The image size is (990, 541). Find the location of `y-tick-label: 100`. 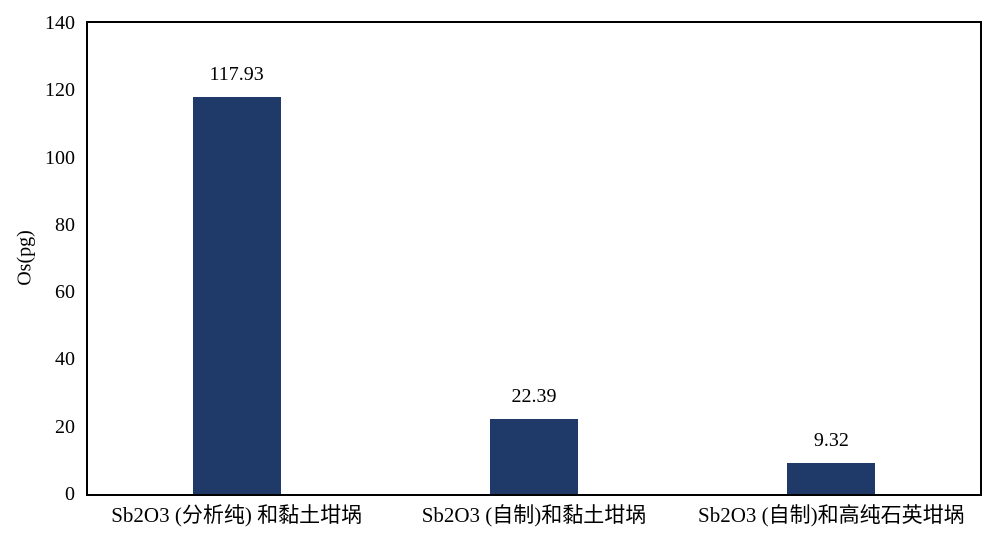

y-tick-label: 100 is located at coordinates (60, 157).